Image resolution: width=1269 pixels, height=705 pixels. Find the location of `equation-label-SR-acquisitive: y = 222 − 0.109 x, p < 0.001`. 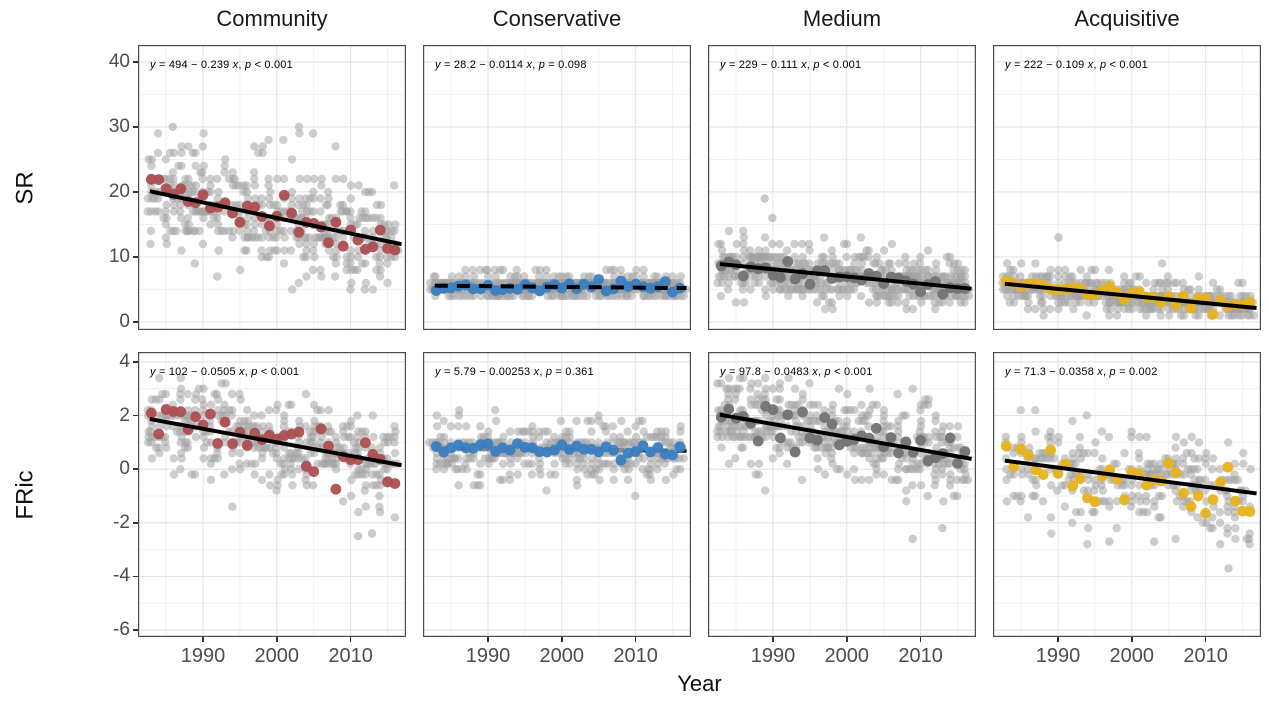

equation-label-SR-acquisitive: y = 222 − 0.109 x, p < 0.001 is located at coordinates (1076, 65).